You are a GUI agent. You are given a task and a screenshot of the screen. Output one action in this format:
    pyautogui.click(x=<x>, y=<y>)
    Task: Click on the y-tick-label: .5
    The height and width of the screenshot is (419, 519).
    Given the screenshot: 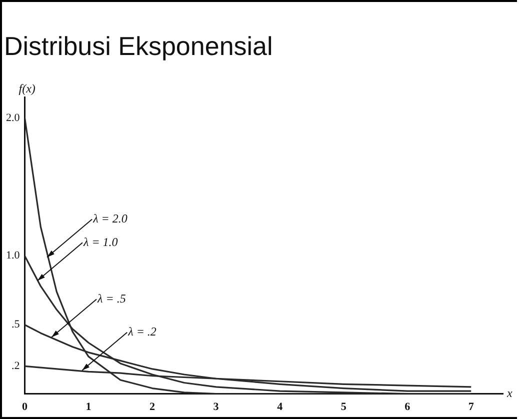 What is the action you would take?
    pyautogui.click(x=16, y=324)
    